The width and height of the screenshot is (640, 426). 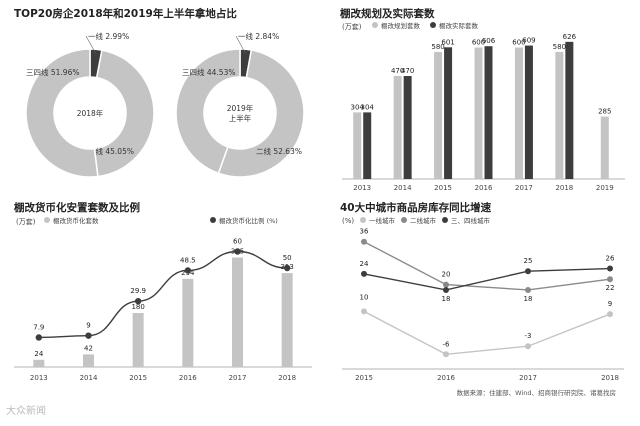 I want to click on donut-label-1-一线: 一线 2.84%, so click(x=258, y=36).